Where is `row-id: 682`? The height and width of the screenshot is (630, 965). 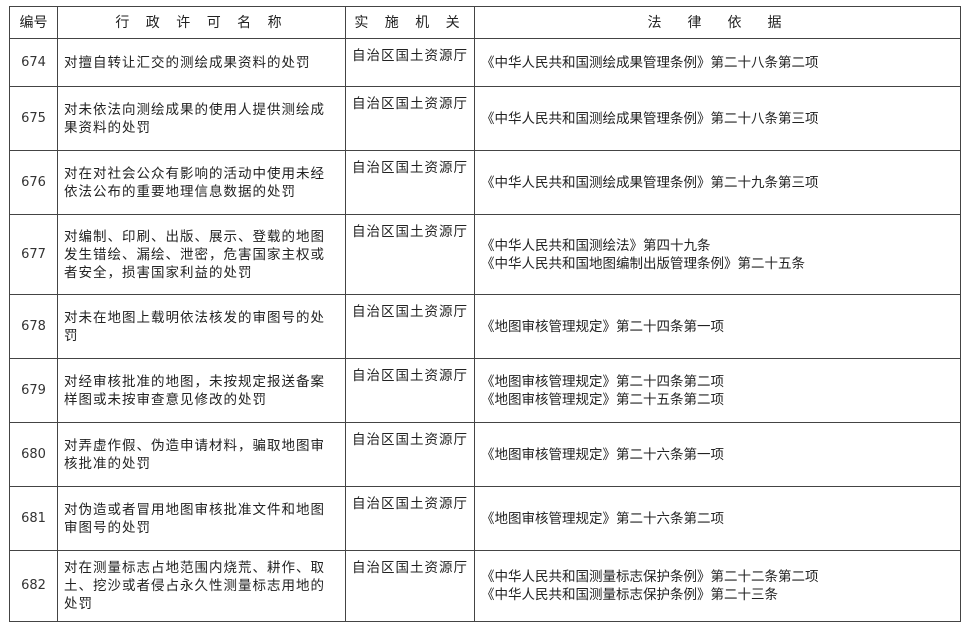
row-id: 682 is located at coordinates (33, 586).